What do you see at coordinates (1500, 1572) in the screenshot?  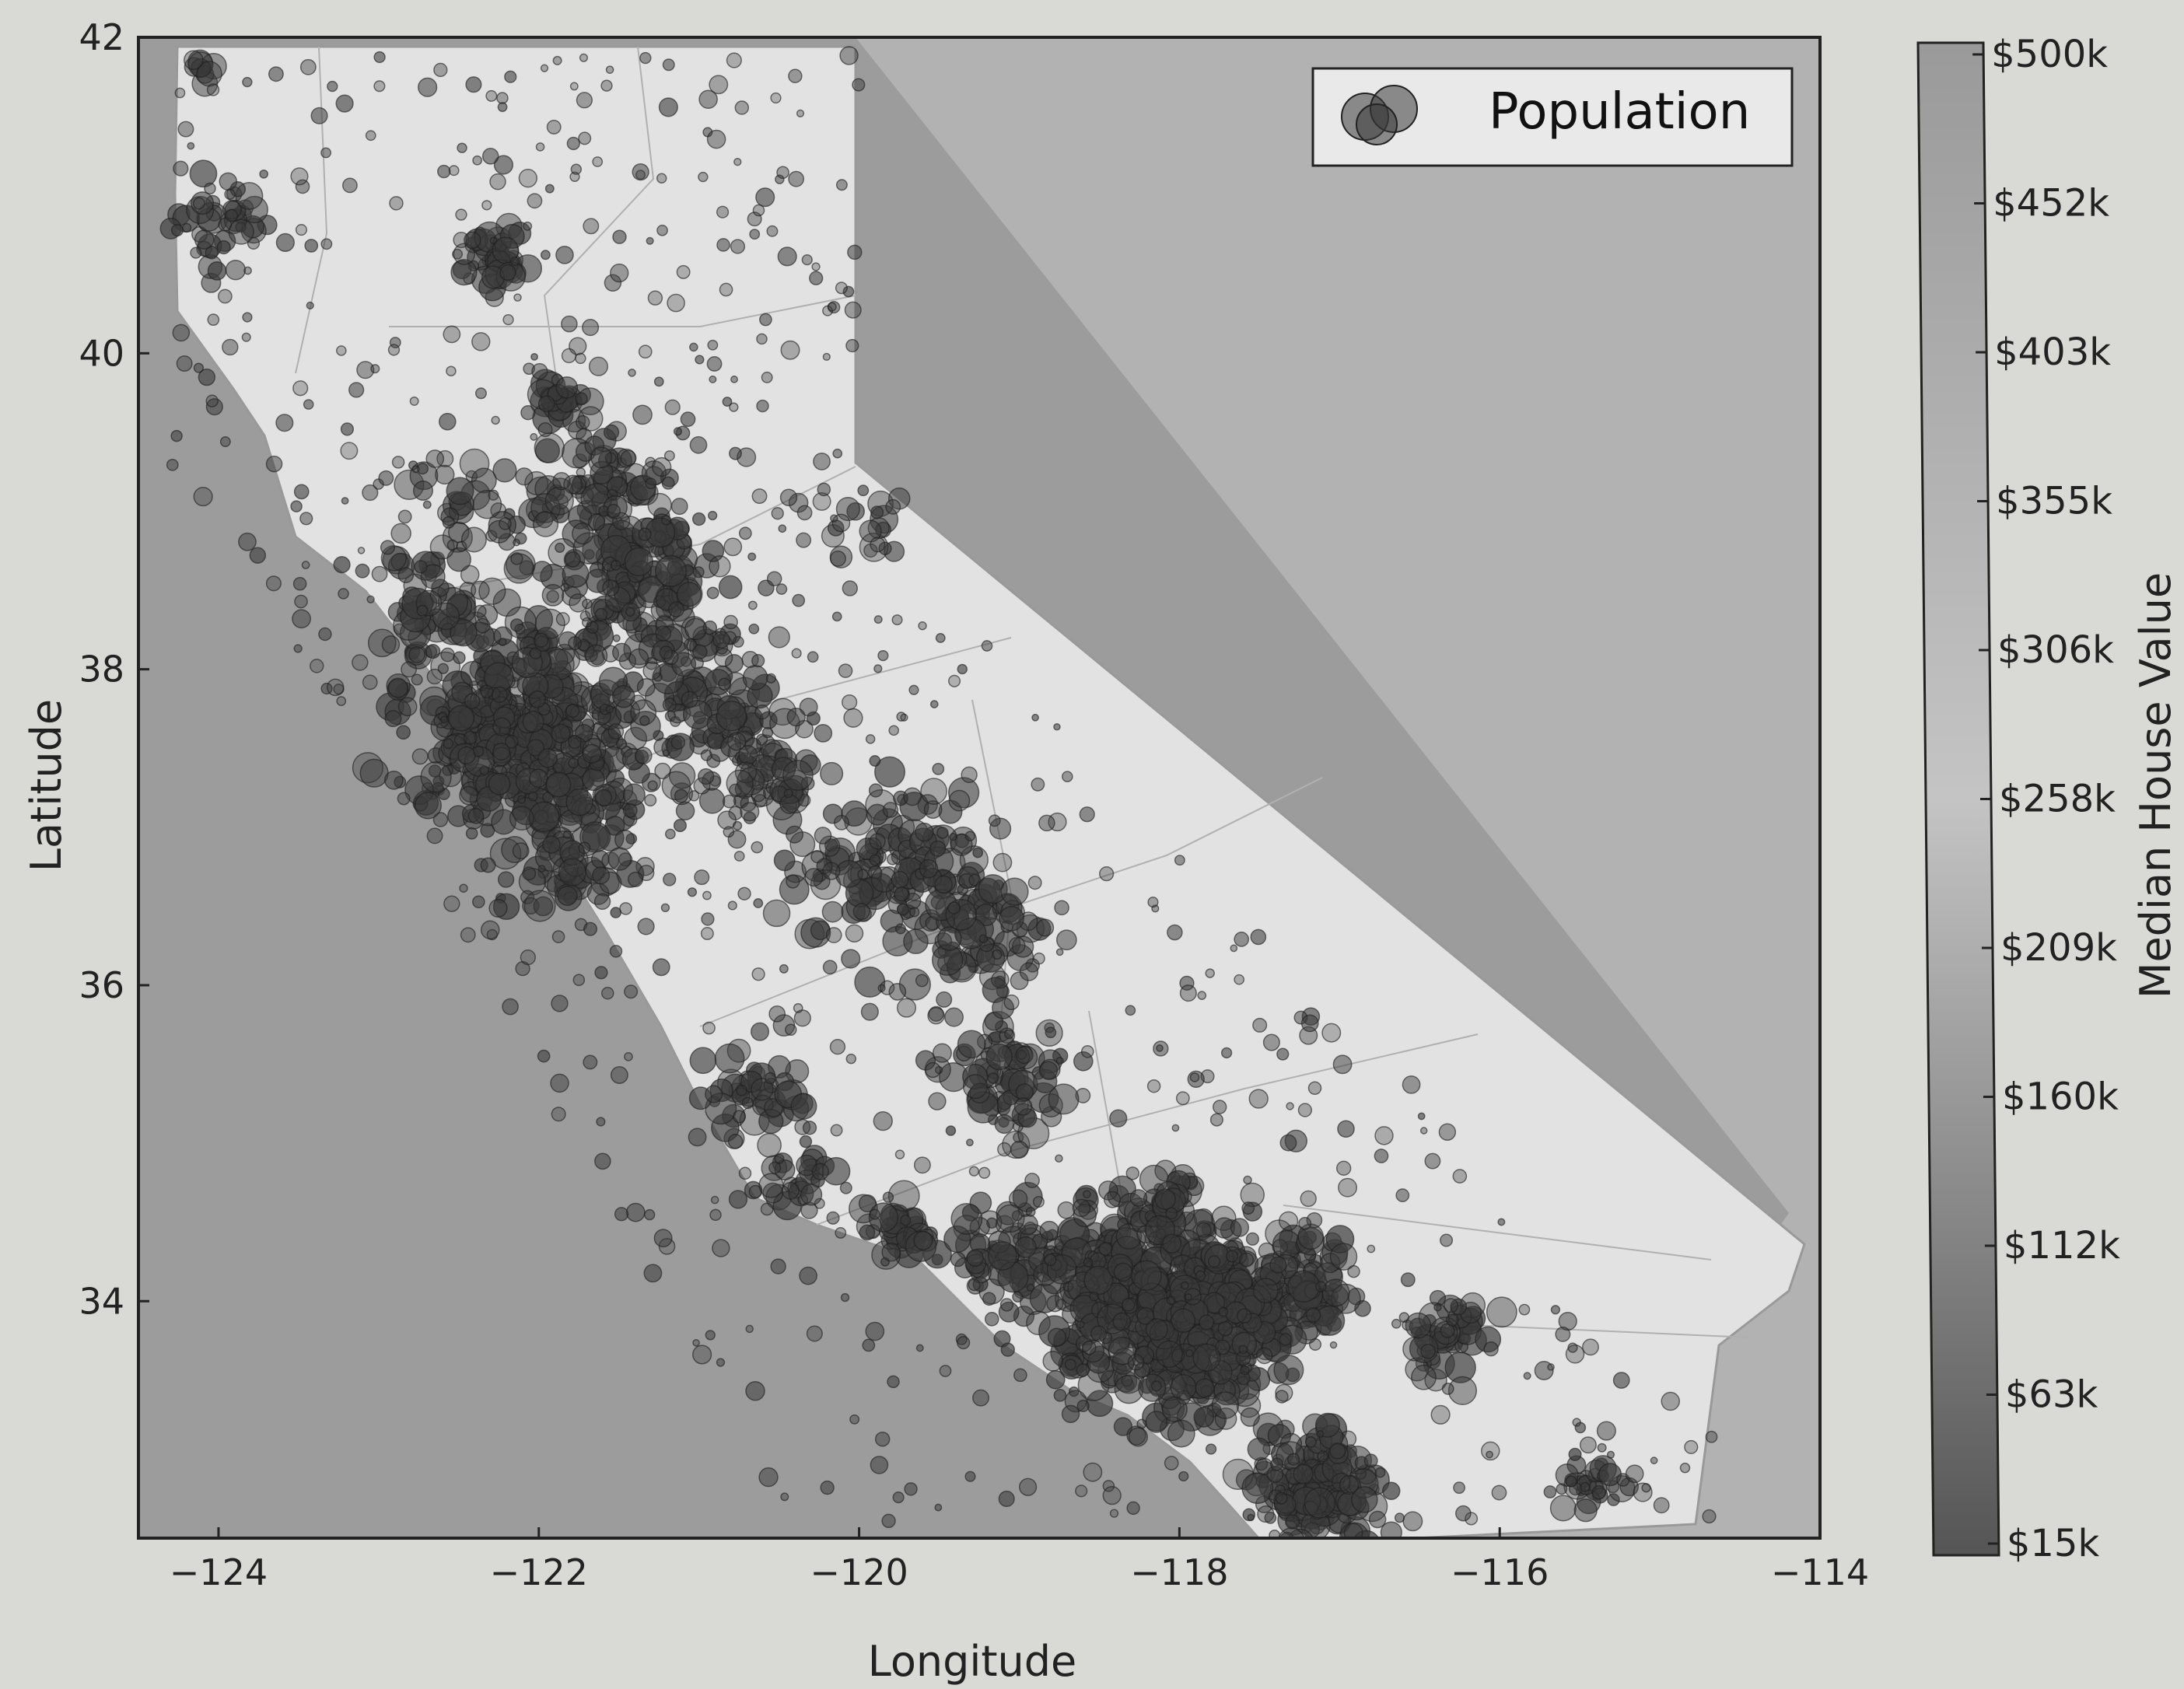 I see `x-tick-label: −116` at bounding box center [1500, 1572].